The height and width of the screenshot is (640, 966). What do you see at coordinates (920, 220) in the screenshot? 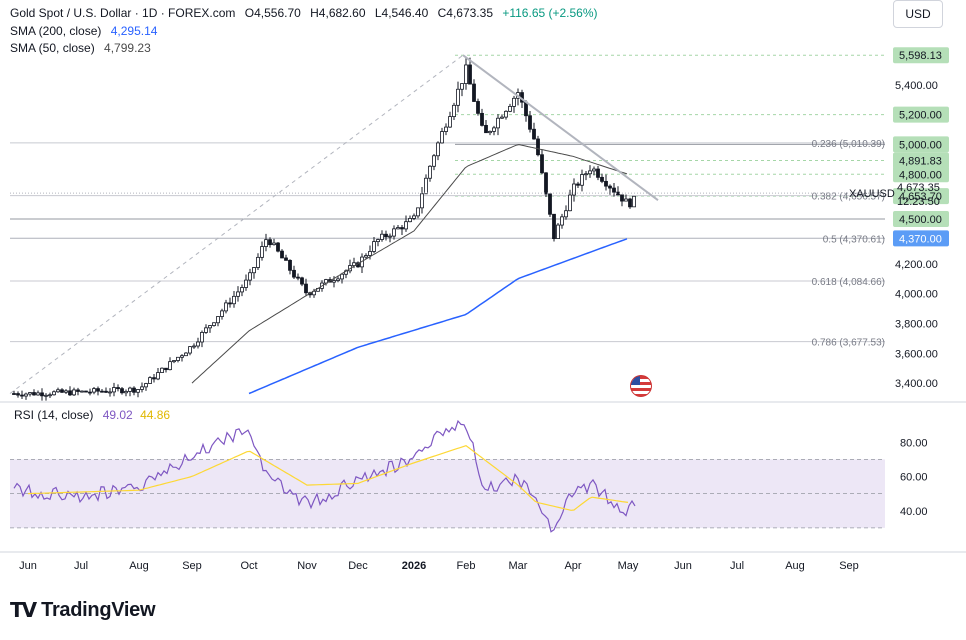
I see `price-label-text: 4,500.00` at bounding box center [920, 220].